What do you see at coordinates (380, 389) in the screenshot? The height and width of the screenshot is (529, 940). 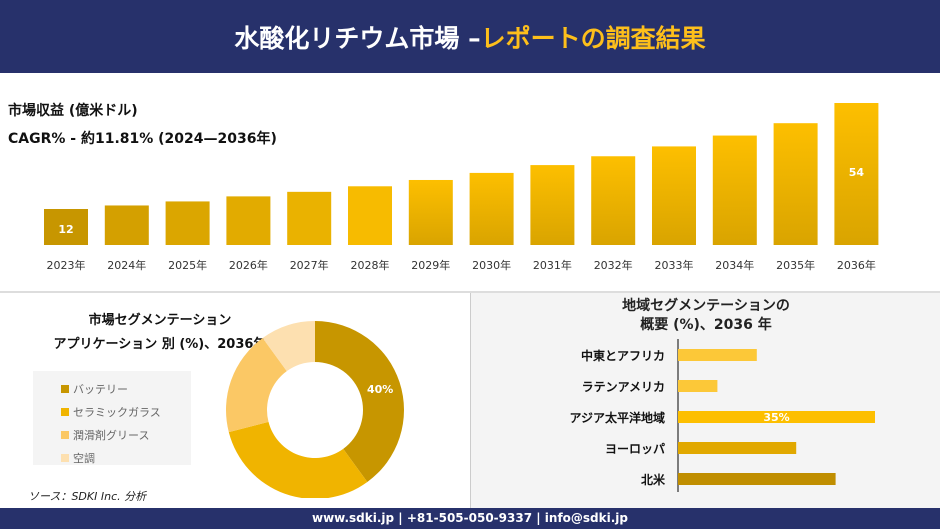 I see `donut-data-label: 40%` at bounding box center [380, 389].